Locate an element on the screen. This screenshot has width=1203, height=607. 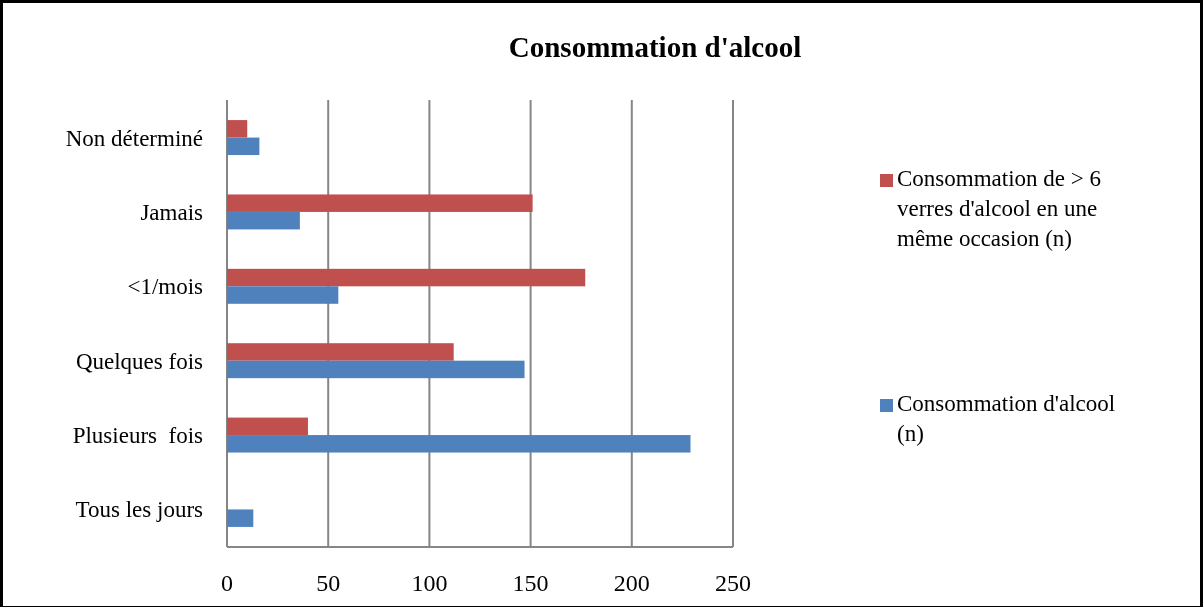
x-tick-label: 150 is located at coordinates (530, 583).